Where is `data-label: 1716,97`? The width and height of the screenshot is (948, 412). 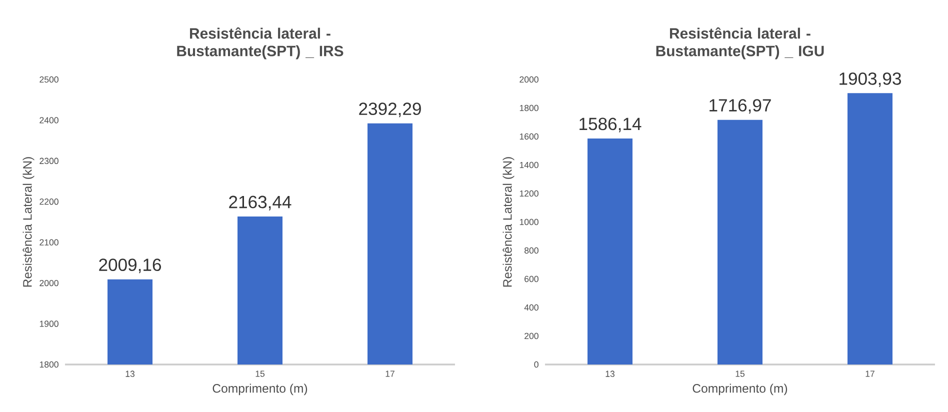
data-label: 1716,97 is located at coordinates (740, 106).